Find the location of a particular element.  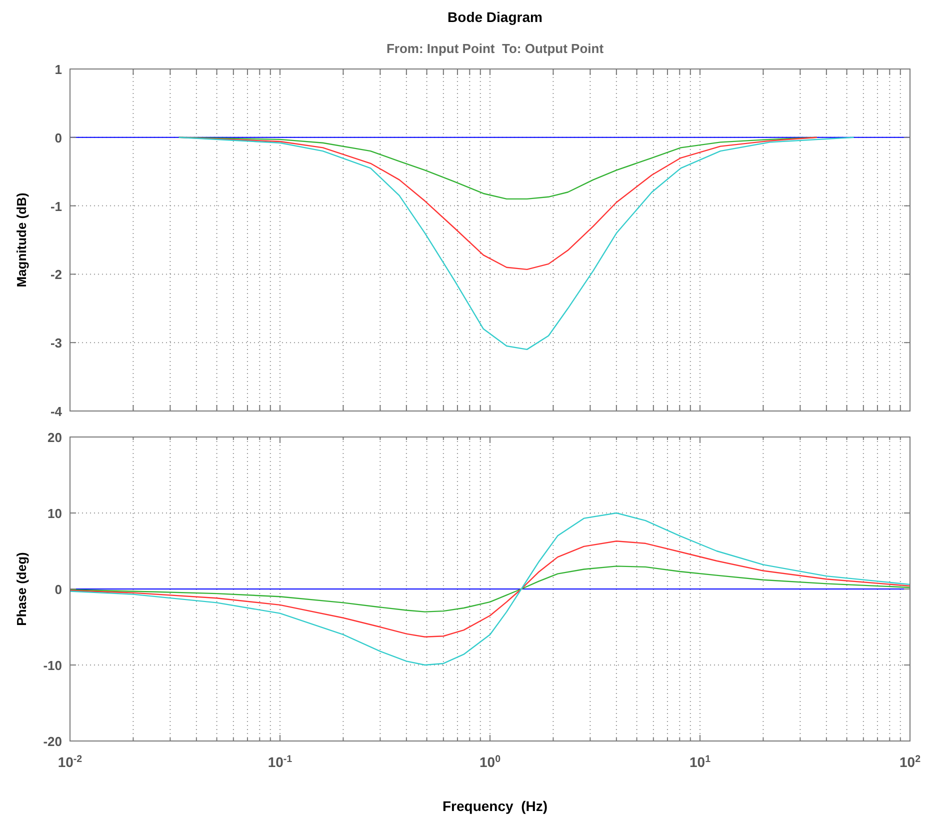

chart-subtitle: From: Input Point To: Output Point is located at coordinates (495, 48).